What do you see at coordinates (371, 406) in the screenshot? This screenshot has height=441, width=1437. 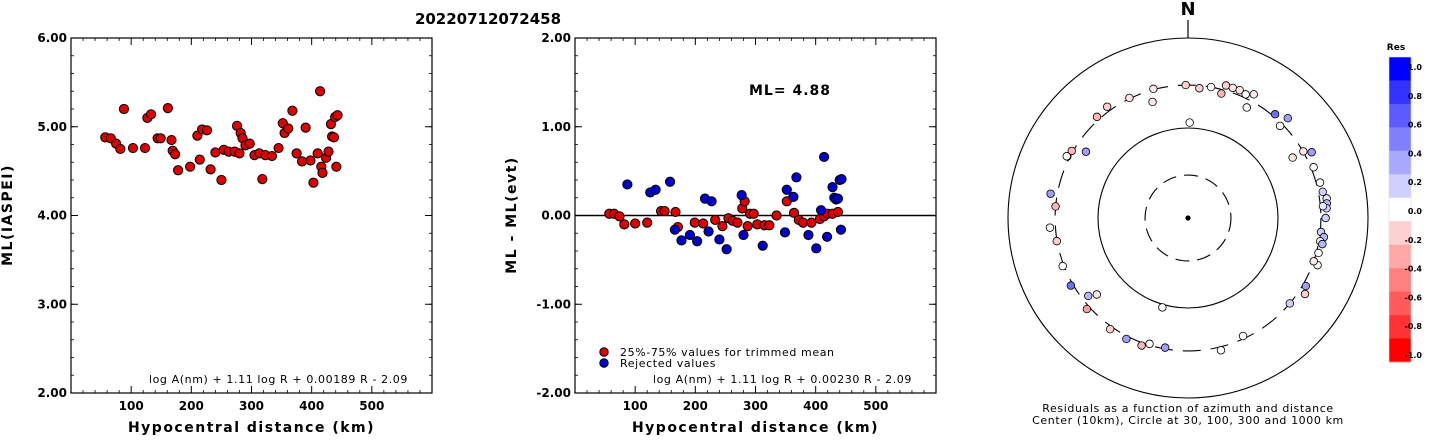 I see `x-tick-label: 500` at bounding box center [371, 406].